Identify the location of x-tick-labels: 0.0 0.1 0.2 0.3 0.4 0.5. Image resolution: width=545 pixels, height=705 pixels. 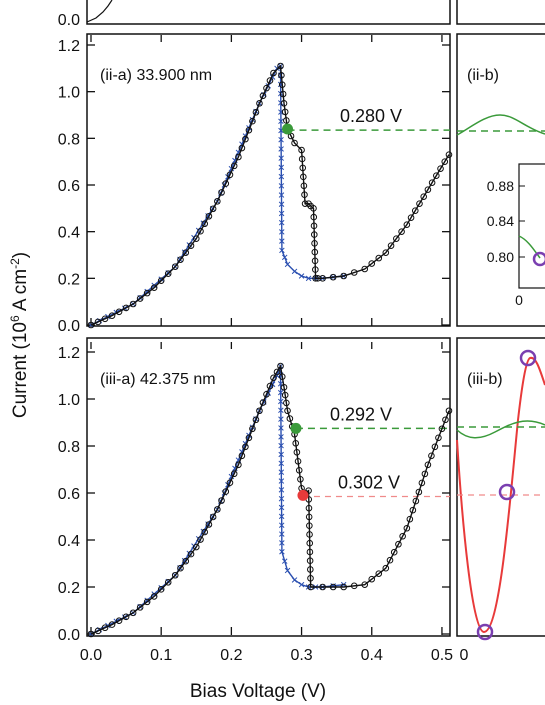
(266, 655).